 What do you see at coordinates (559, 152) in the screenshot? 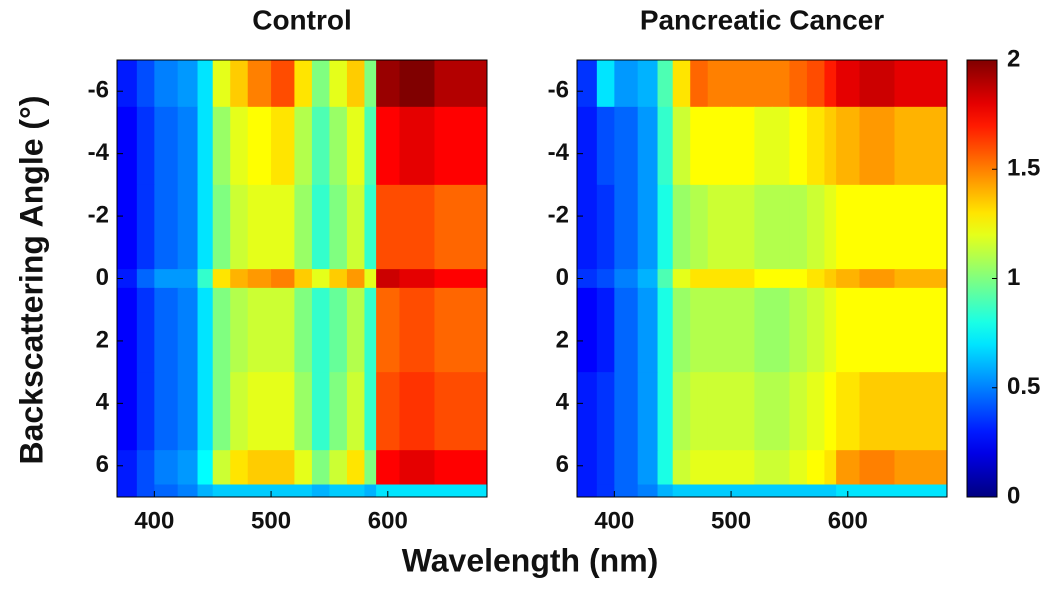
I see `y-tick-label: -4` at bounding box center [559, 152].